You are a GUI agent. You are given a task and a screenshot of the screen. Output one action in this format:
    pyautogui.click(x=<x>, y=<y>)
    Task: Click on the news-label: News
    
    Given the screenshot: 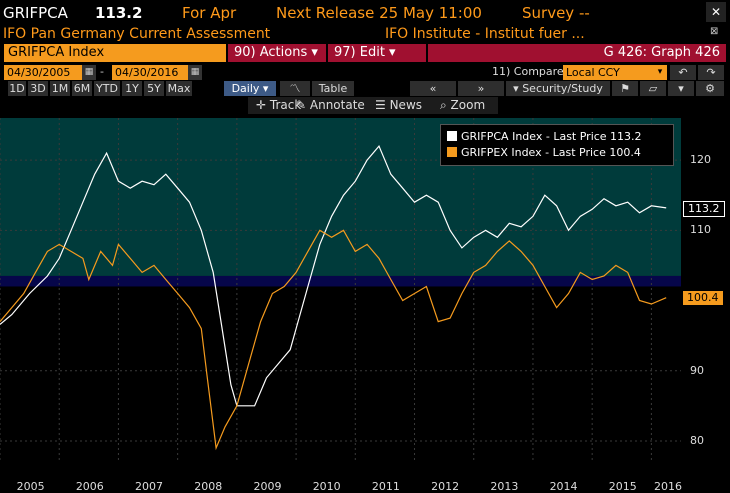 What is the action you would take?
    pyautogui.click(x=406, y=105)
    